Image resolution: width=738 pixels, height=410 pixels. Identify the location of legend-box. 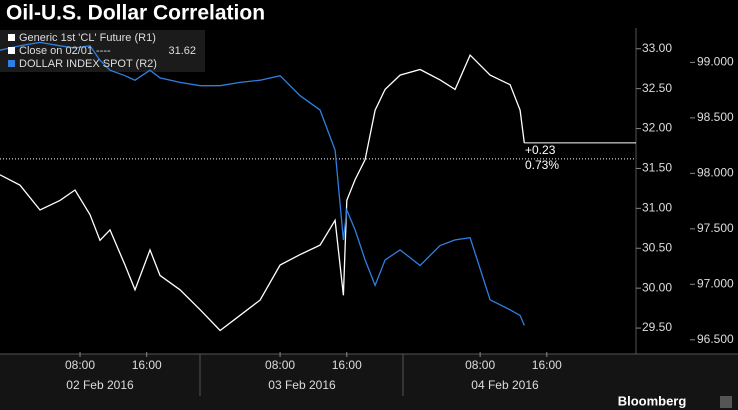
(102, 51).